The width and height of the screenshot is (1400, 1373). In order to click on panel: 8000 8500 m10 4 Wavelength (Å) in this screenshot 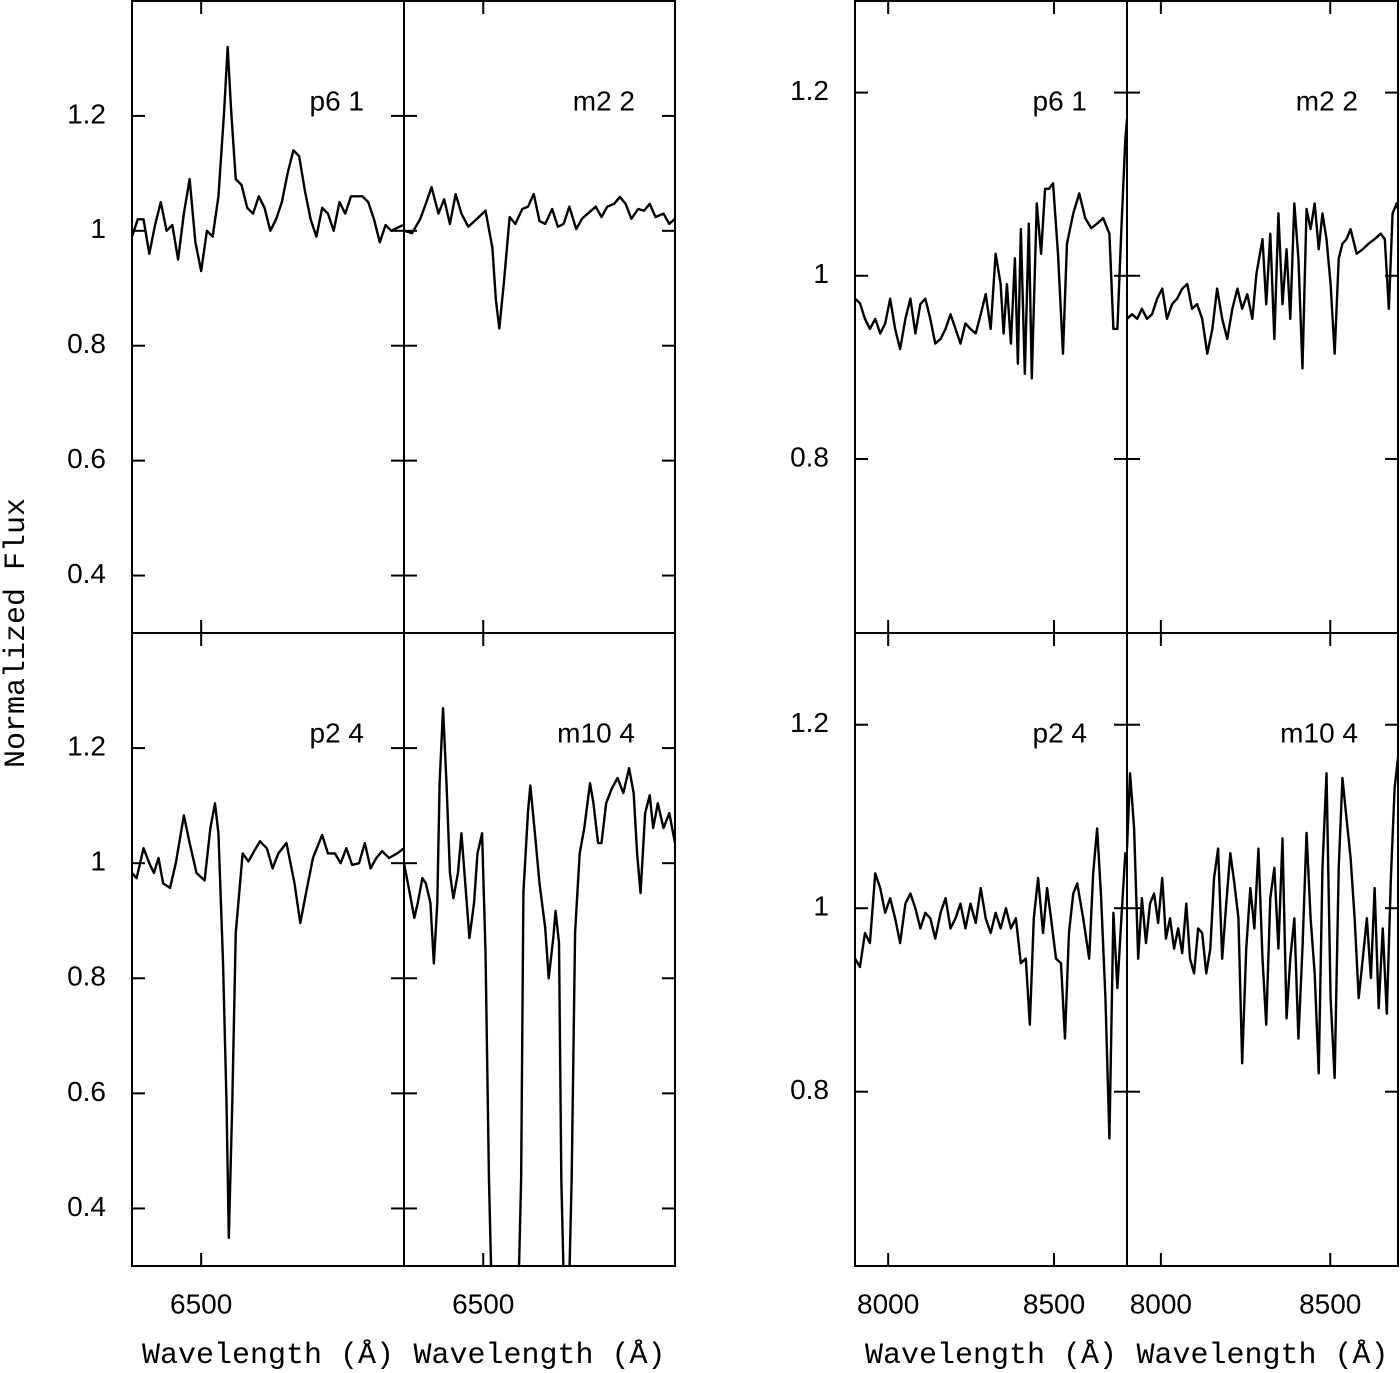, I will do `click(1262, 1002)`.